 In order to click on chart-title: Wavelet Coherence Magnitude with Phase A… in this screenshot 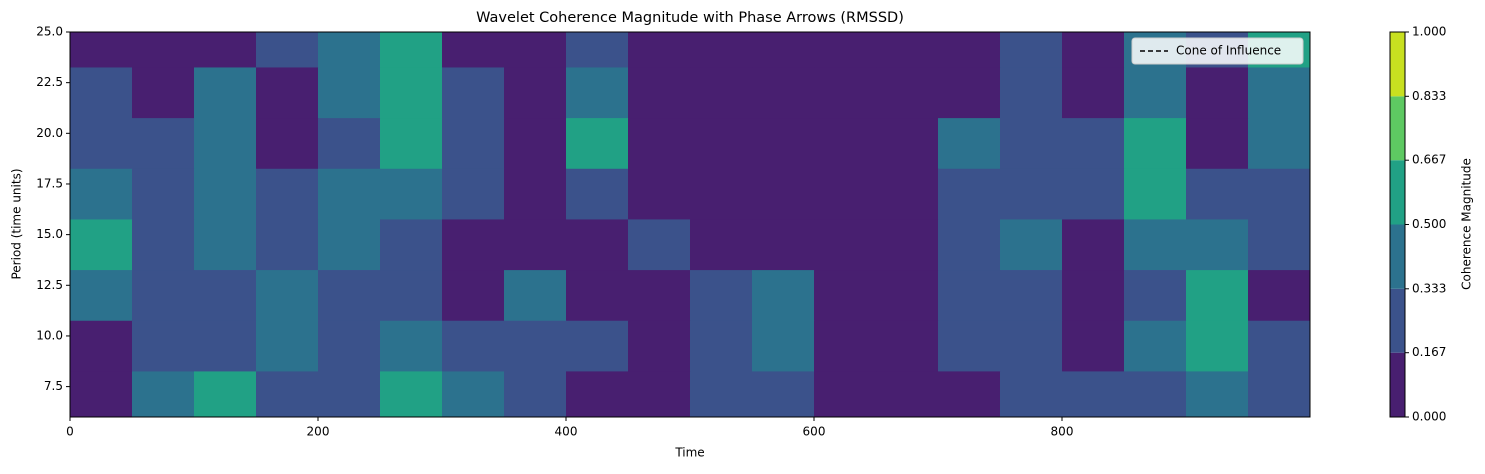, I will do `click(690, 18)`.